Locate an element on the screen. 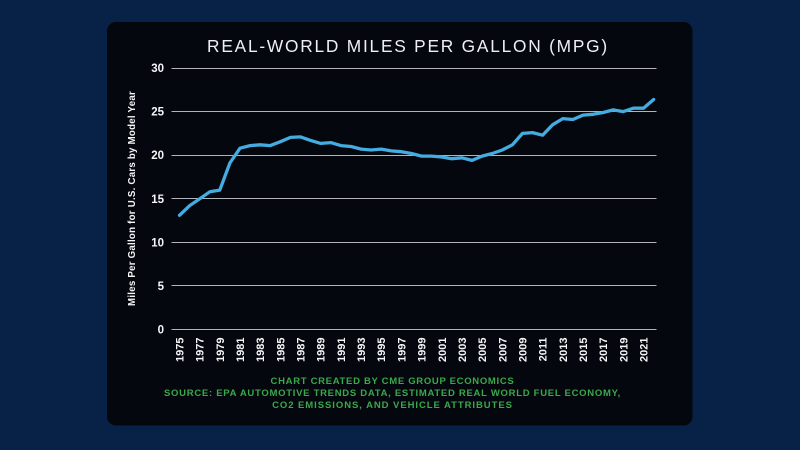 Image resolution: width=800 pixels, height=450 pixels. svg-text: 1985 is located at coordinates (281, 350).